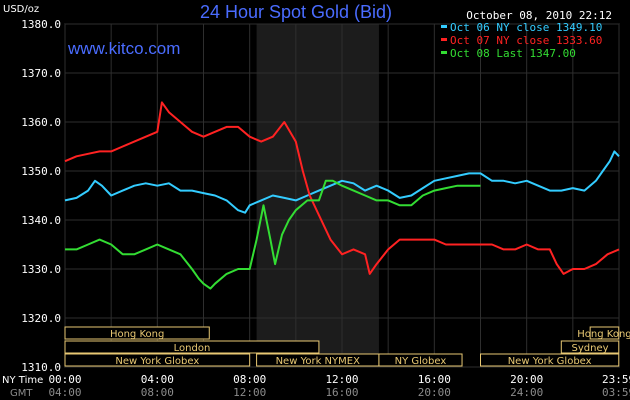 Image resolution: width=630 pixels, height=400 pixels. Describe the element at coordinates (157, 392) in the screenshot. I see `x-tick-label-gmt: 08:00` at that location.